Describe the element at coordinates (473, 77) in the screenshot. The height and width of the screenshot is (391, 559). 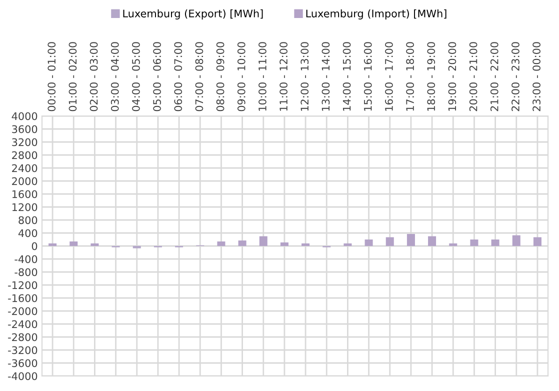
I see `x-tick-label: 20:00 - 21:00` at that location.